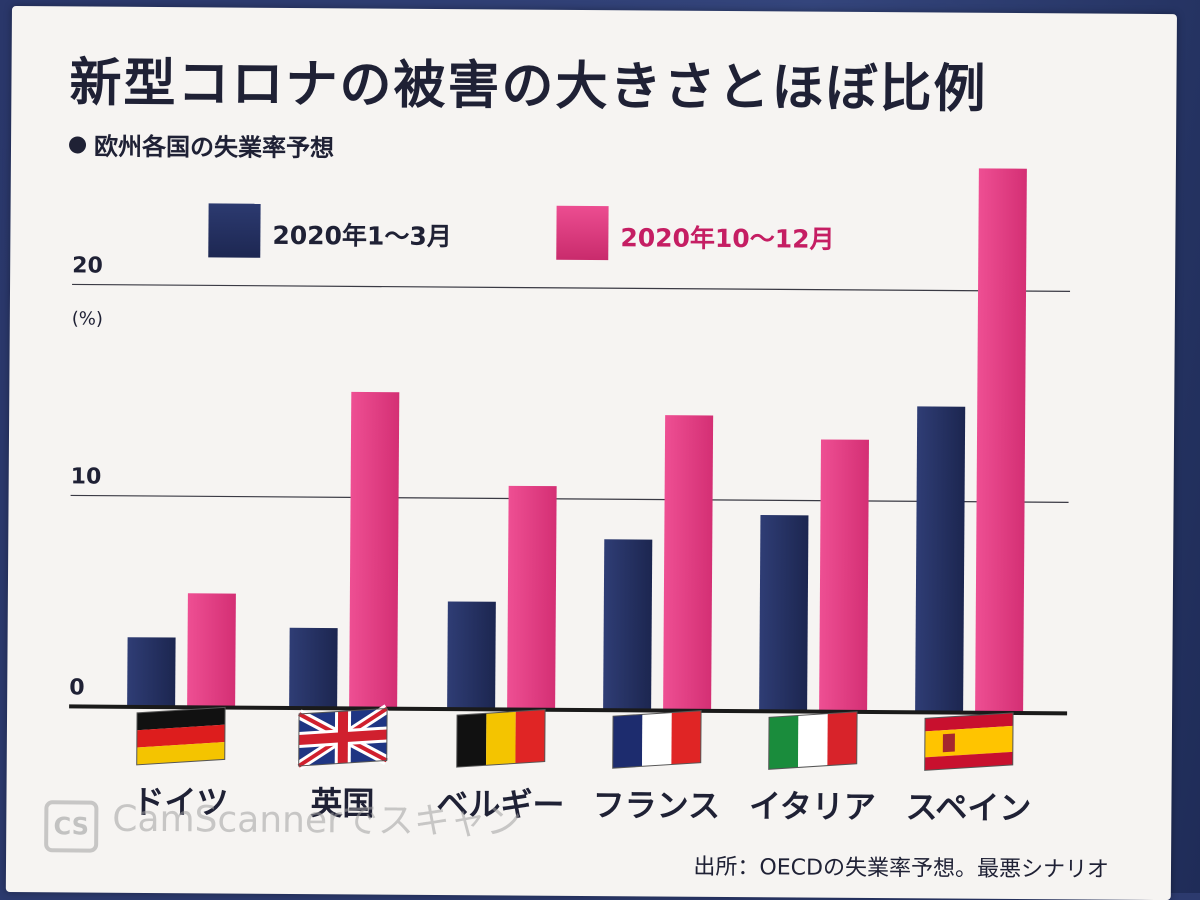 The width and height of the screenshot is (1200, 900). Describe the element at coordinates (657, 740) in the screenshot. I see `france-flag-icon` at that location.